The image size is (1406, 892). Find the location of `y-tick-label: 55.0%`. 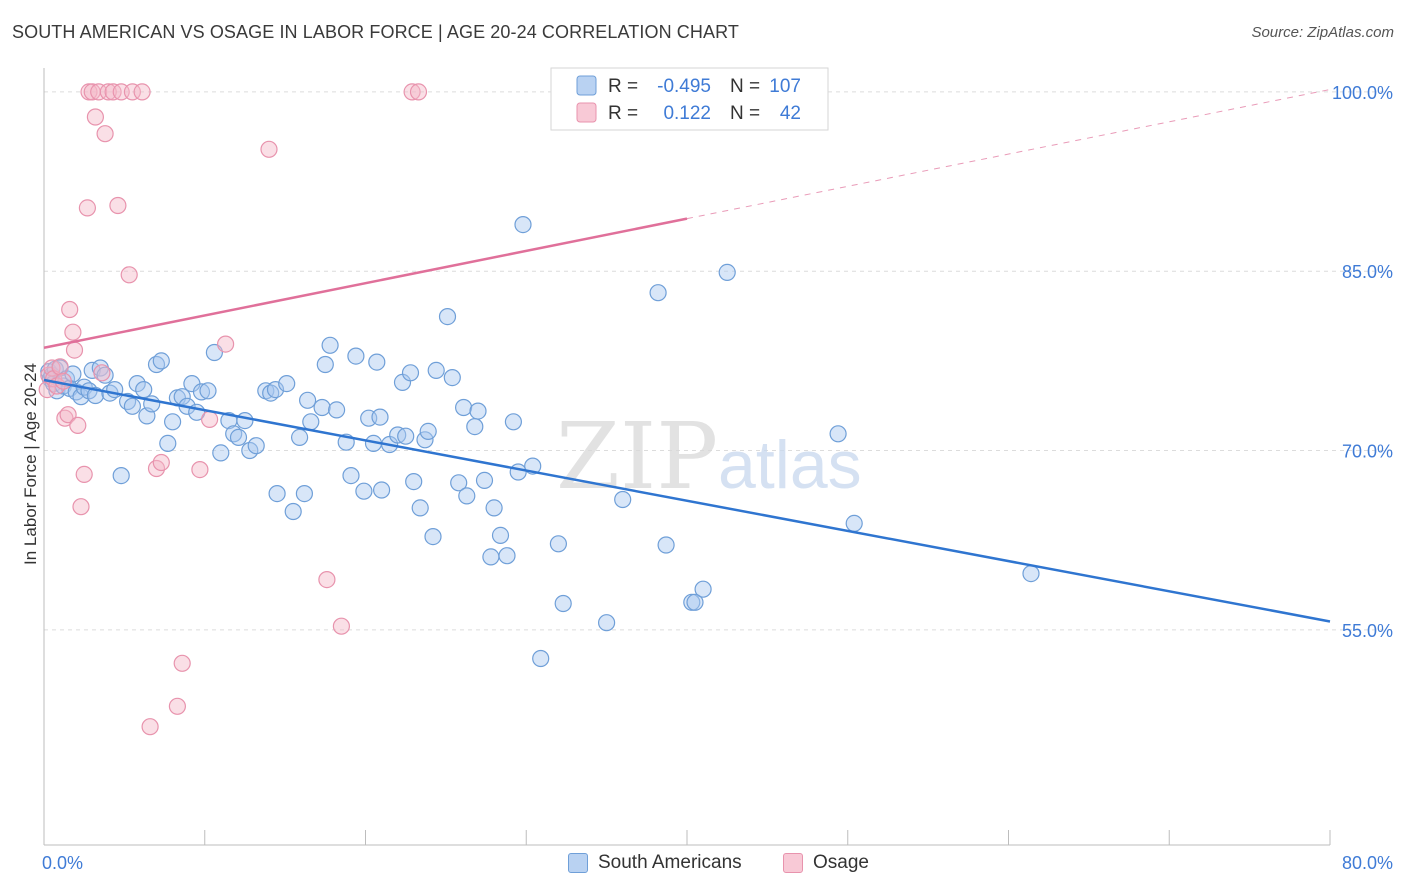

y-tick-label: 55.0% is located at coordinates (1367, 631).